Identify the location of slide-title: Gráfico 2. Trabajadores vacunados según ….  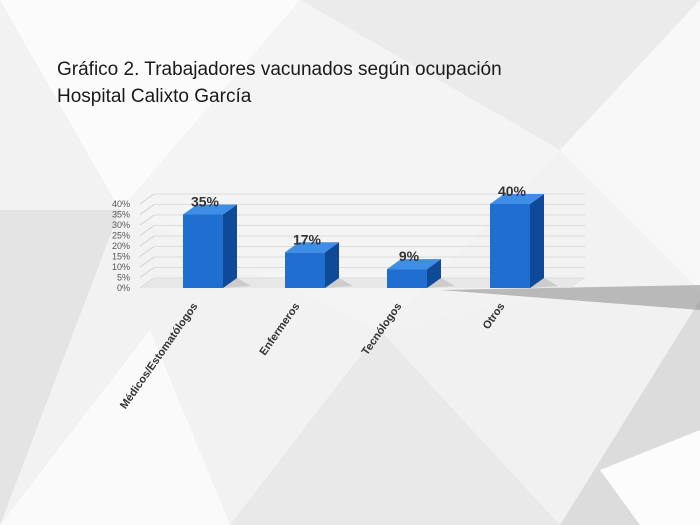
(279, 83).